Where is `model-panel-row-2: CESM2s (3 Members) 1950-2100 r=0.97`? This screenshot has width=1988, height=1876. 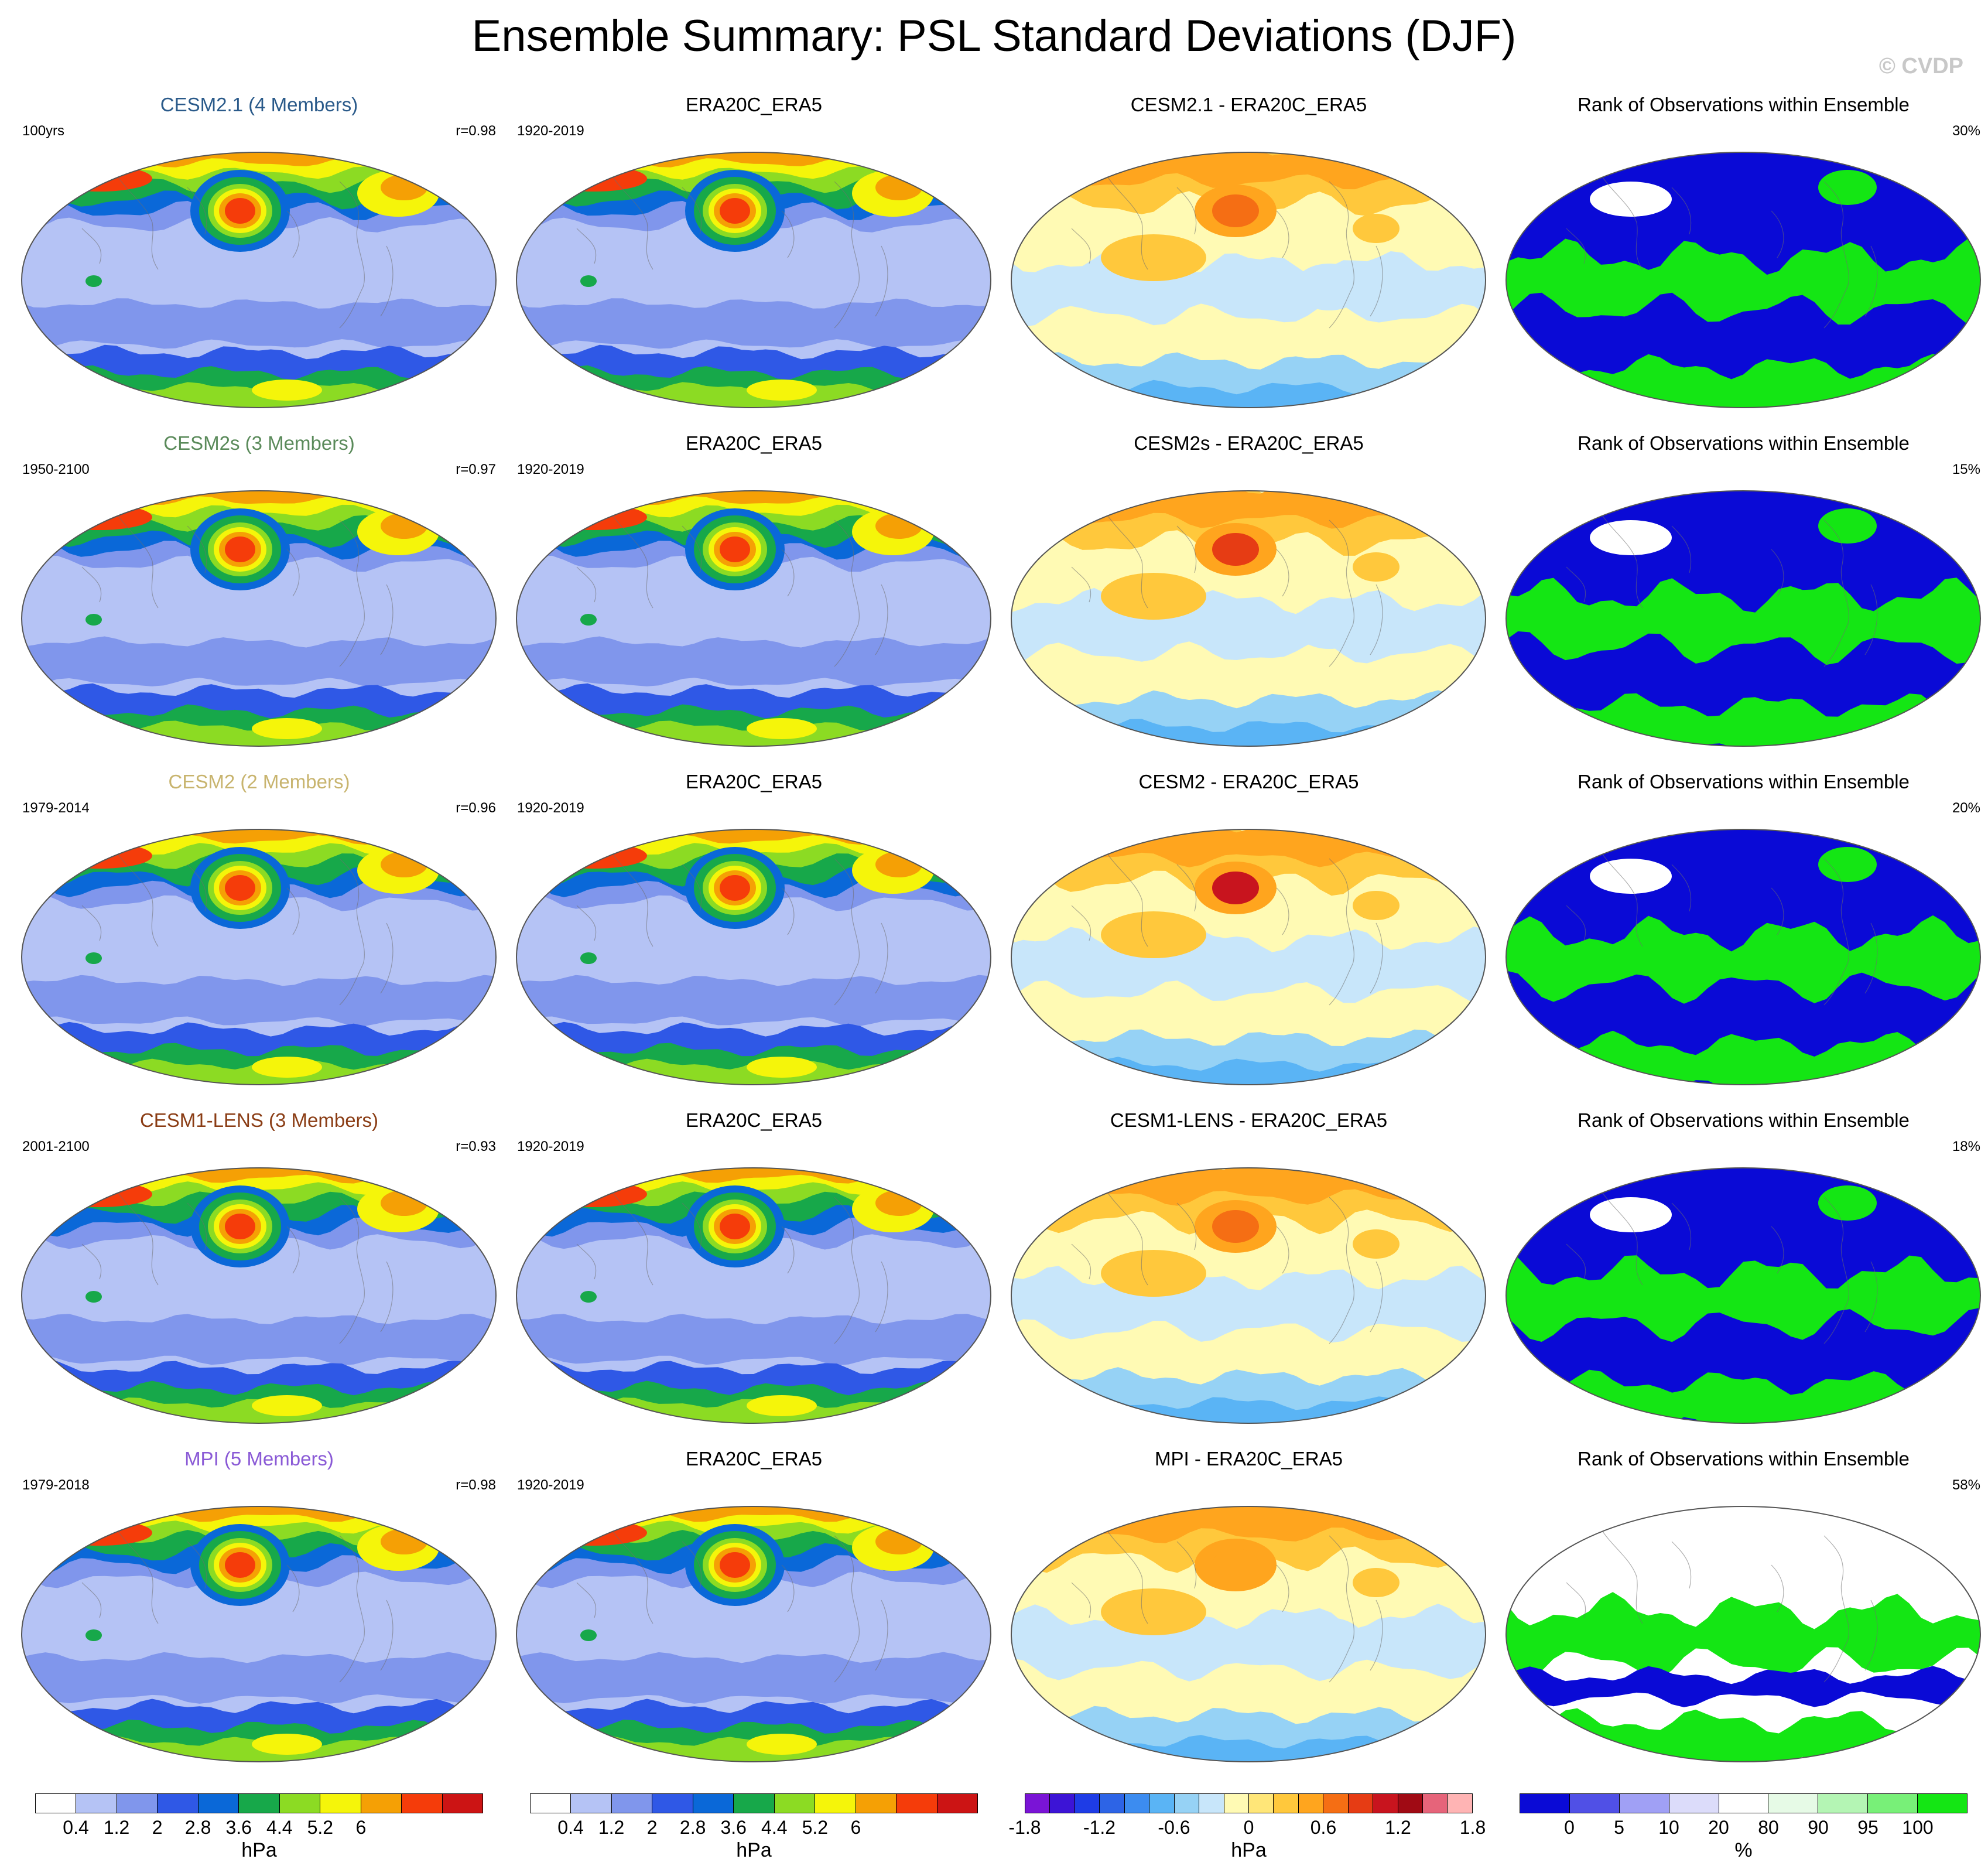
model-panel-row-2: CESM2s (3 Members) 1950-2100 r=0.97 is located at coordinates (259, 596).